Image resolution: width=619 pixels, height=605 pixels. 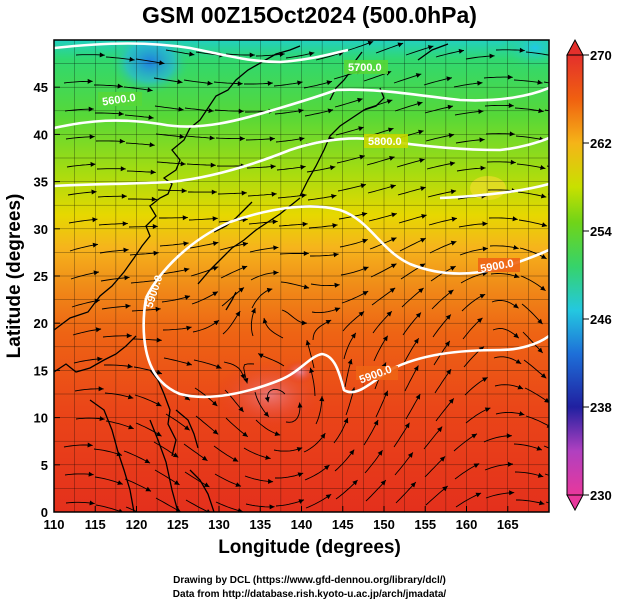 What do you see at coordinates (575, 275) in the screenshot?
I see `colorbar-scale` at bounding box center [575, 275].